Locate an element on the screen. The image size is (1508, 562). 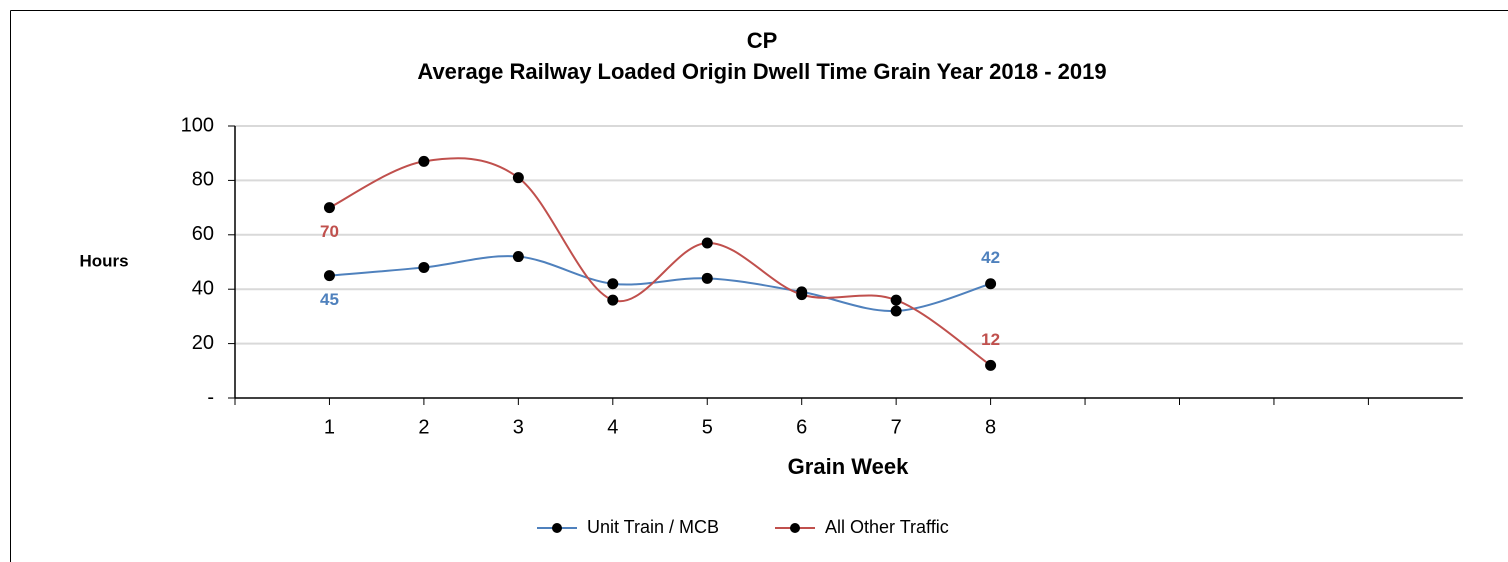
legend-label: All Other Traffic is located at coordinates (887, 527).